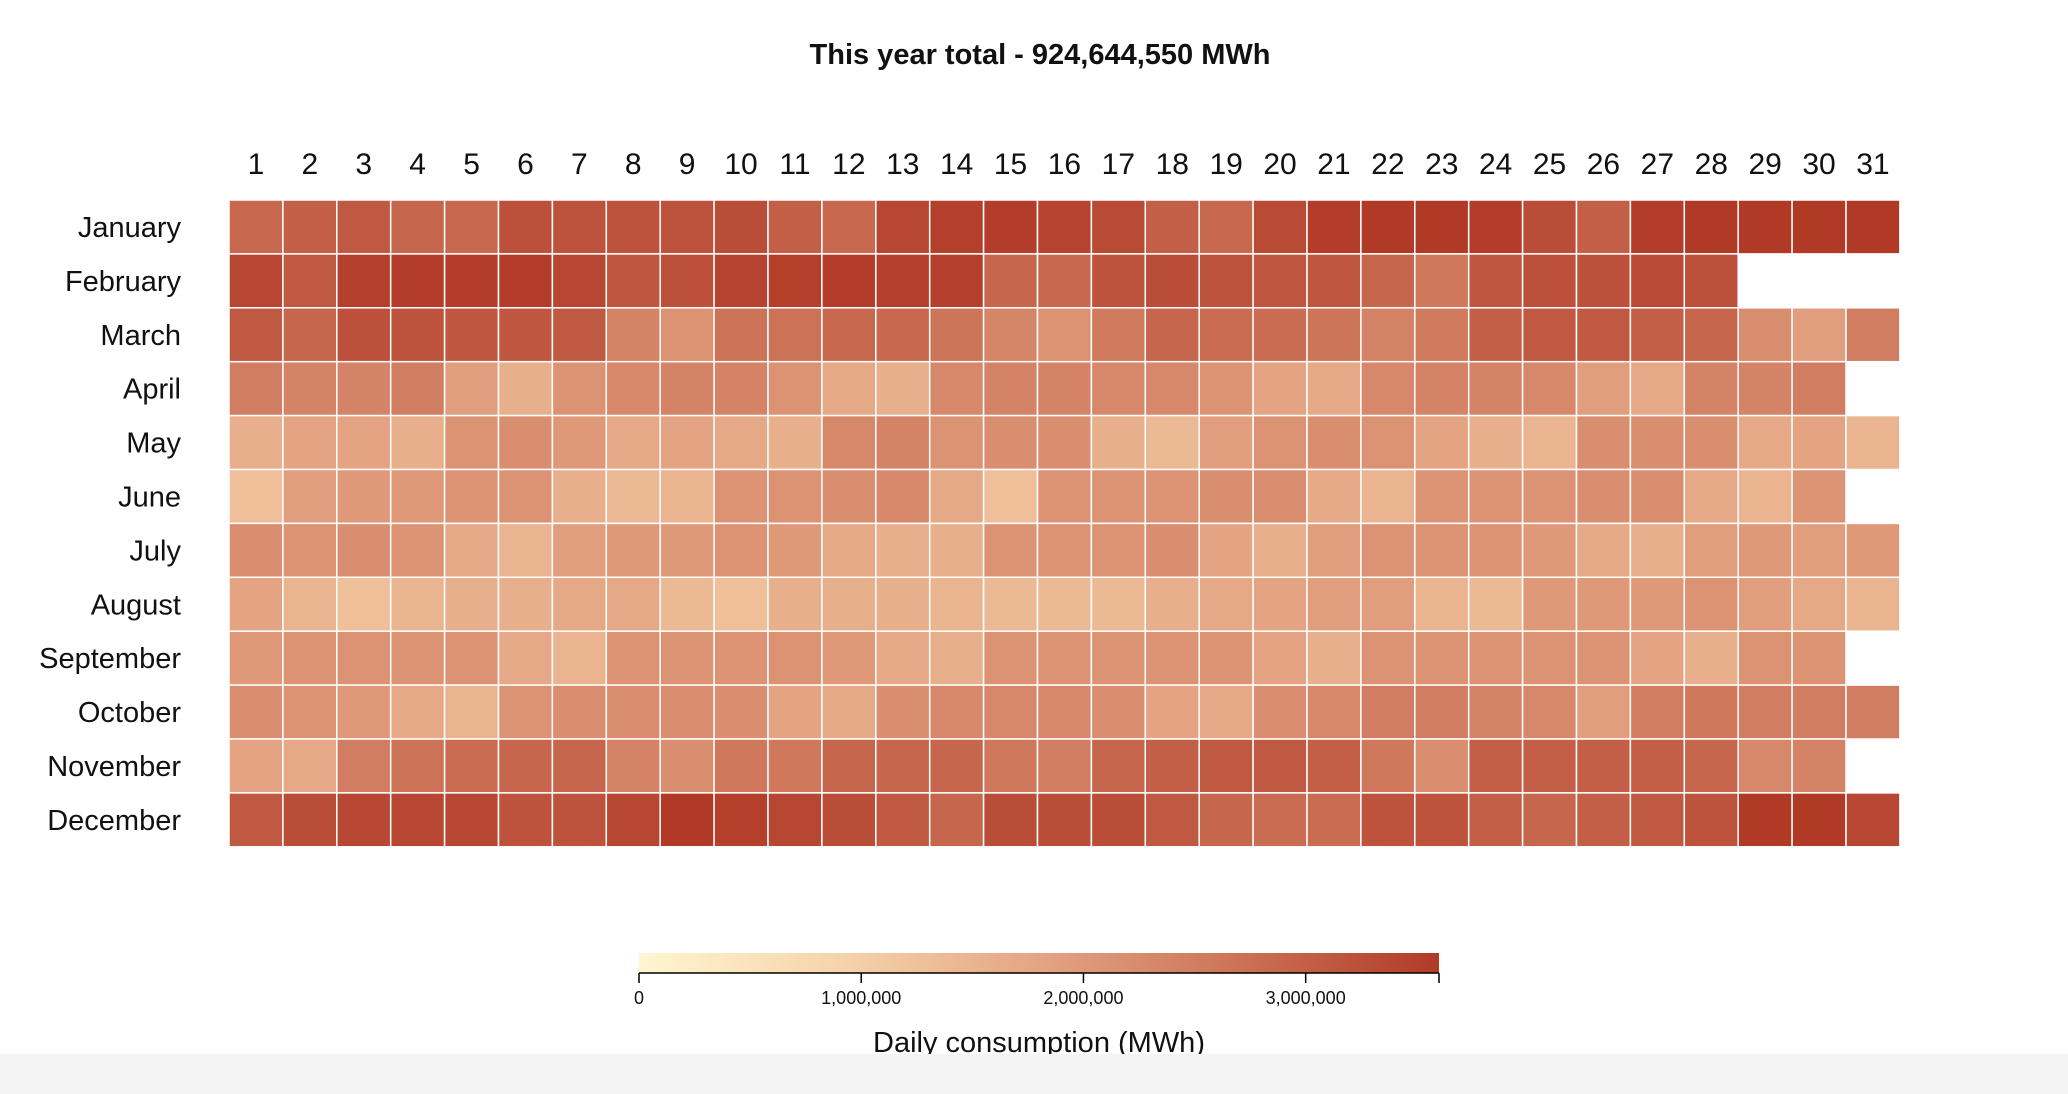 This screenshot has width=2068, height=1094. What do you see at coordinates (1039, 963) in the screenshot?
I see `colorbar-gradient` at bounding box center [1039, 963].